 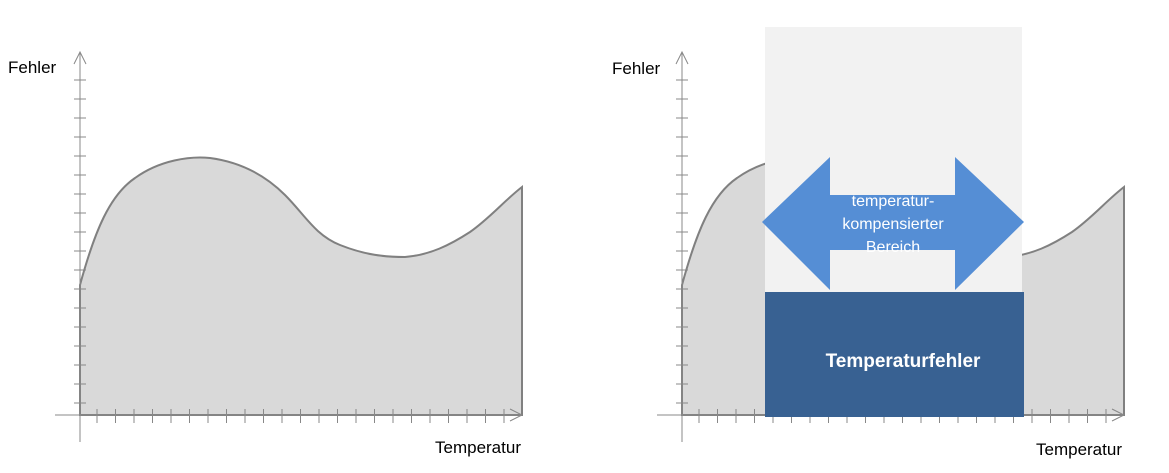 I want to click on double-arrow, so click(x=893, y=223).